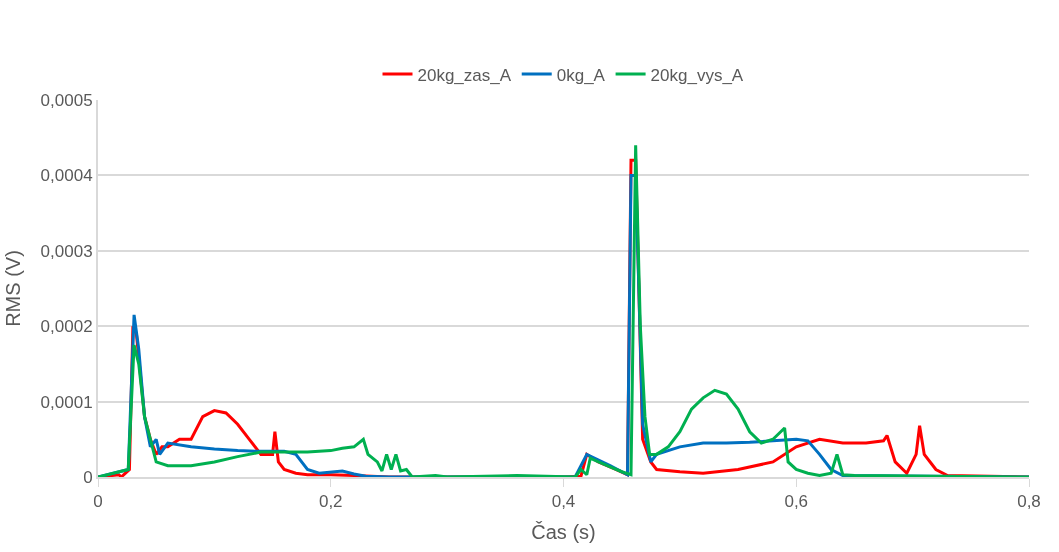 This screenshot has height=552, width=1059. I want to click on x-tick-label: 0,8, so click(1029, 502).